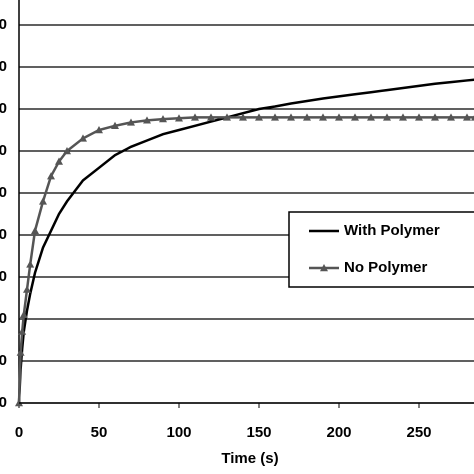 This screenshot has width=474, height=474. I want to click on x-tick-label: 200, so click(338, 432).